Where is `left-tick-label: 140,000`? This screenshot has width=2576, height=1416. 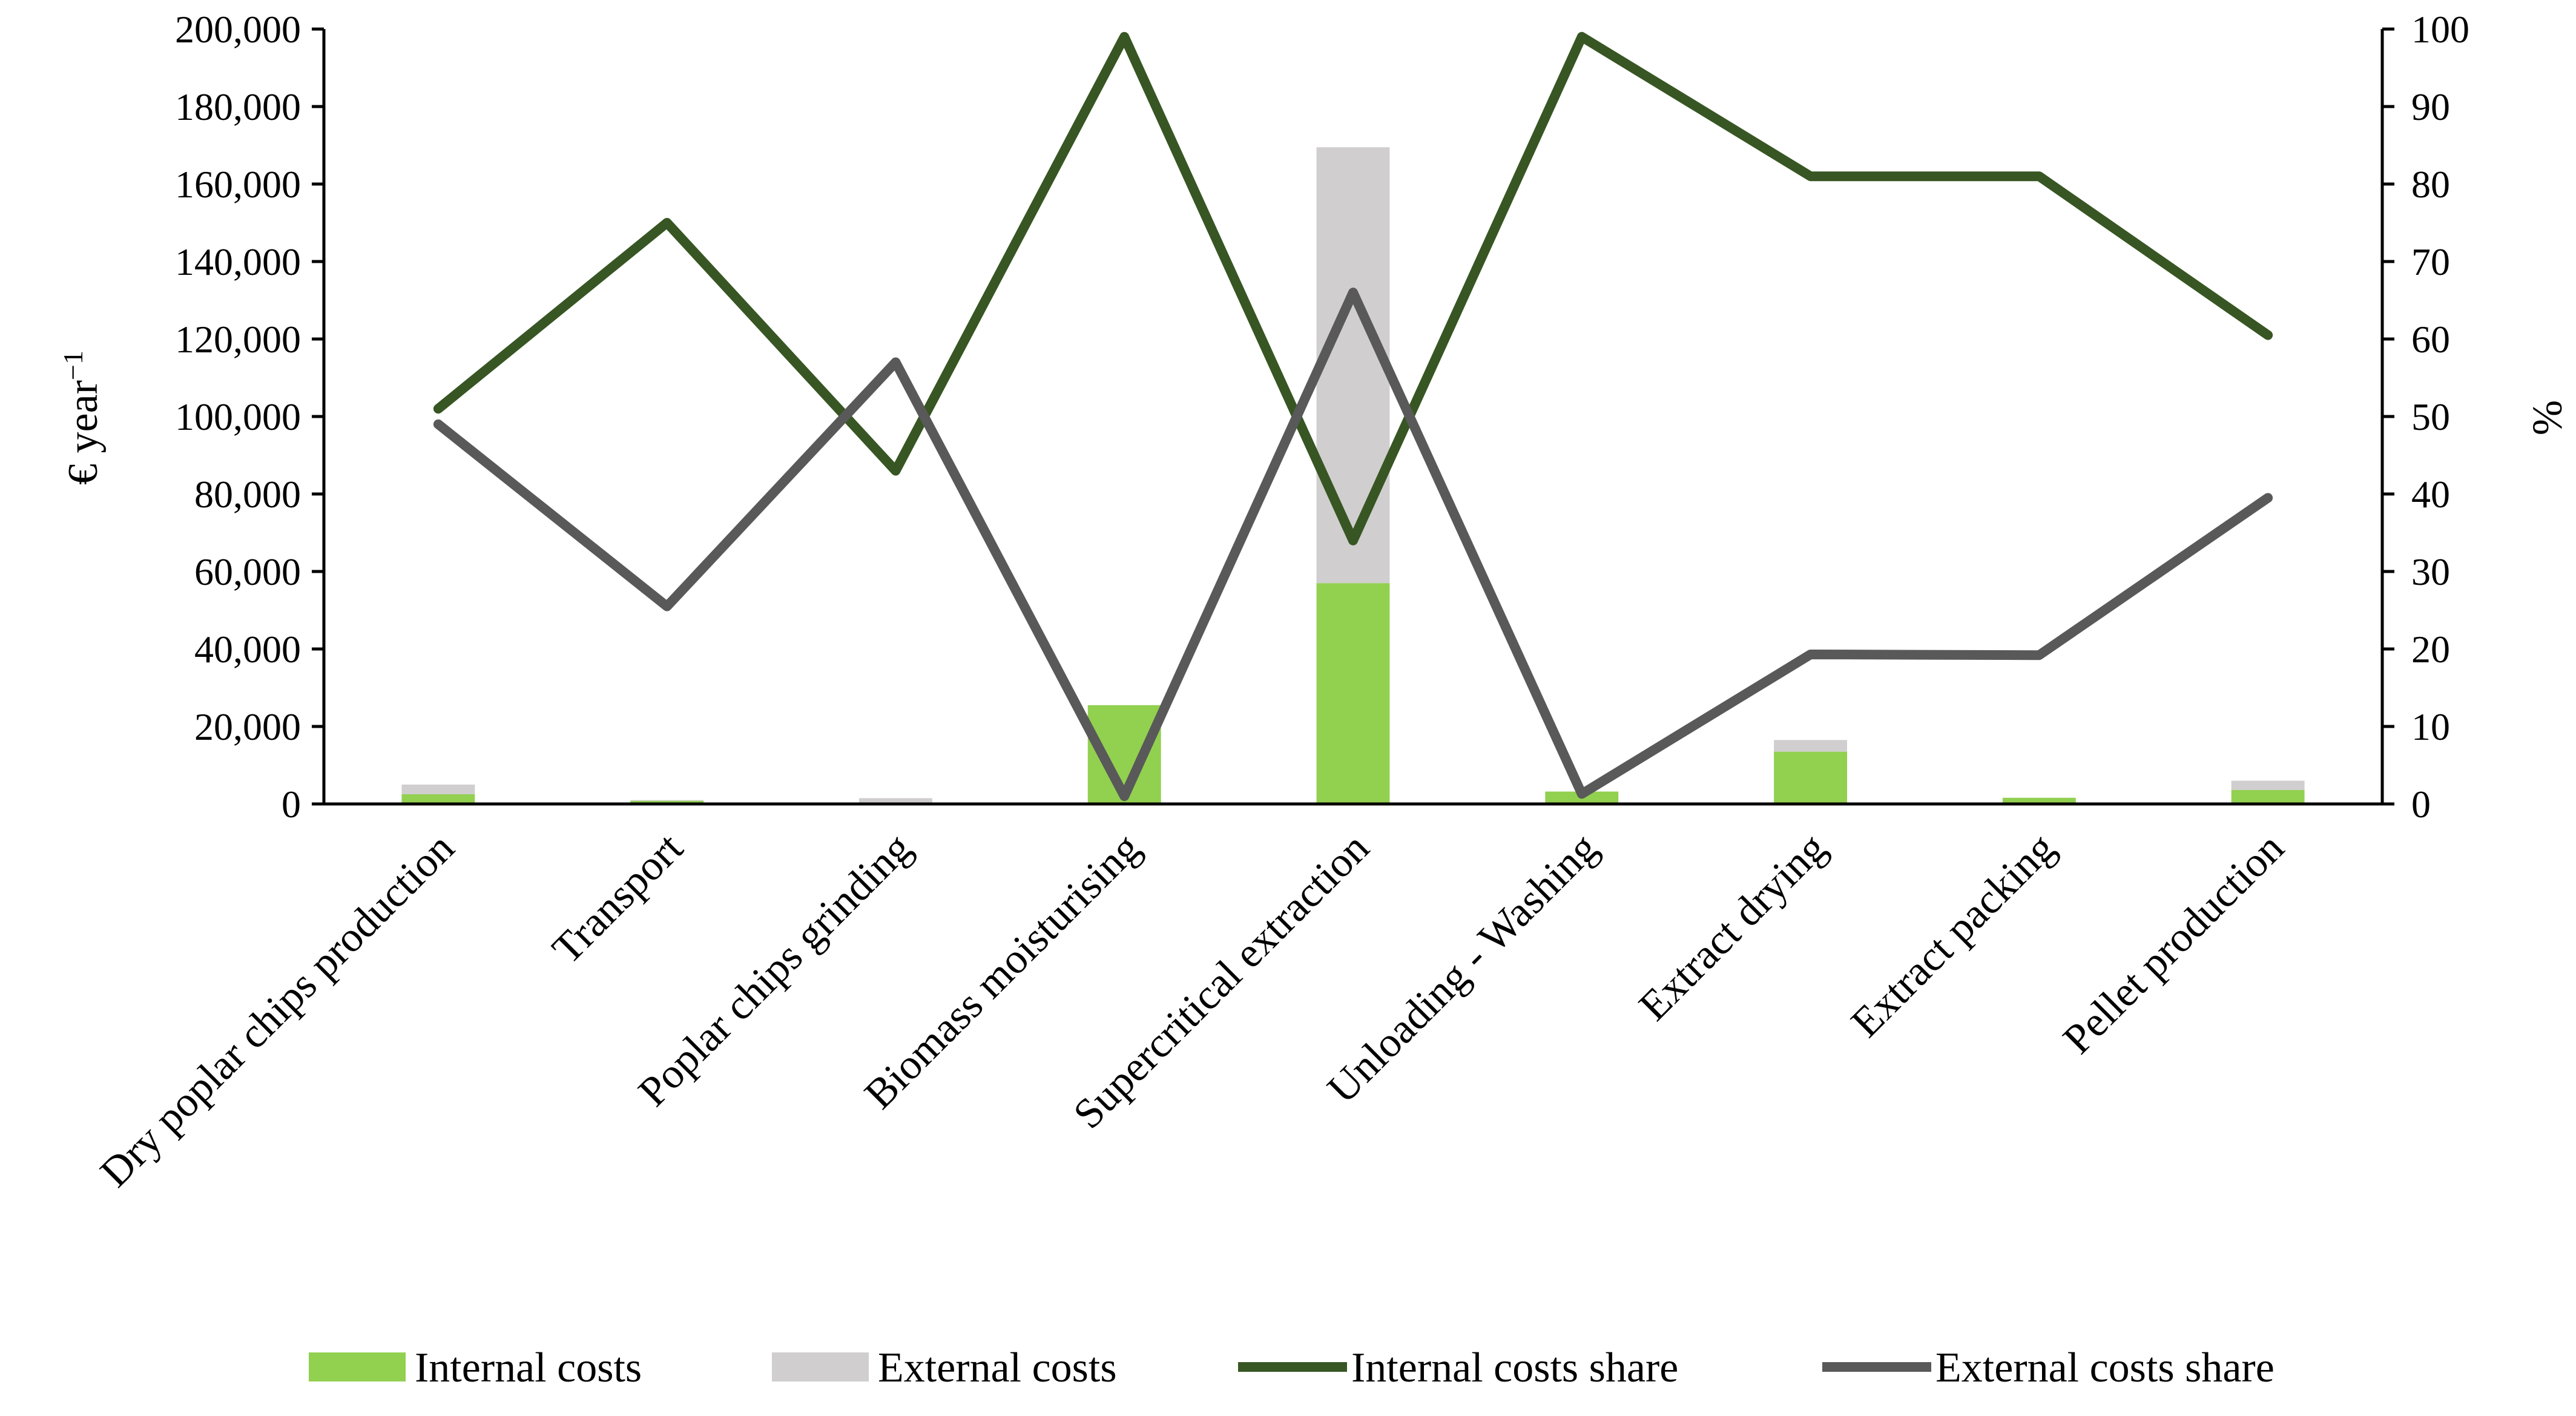 left-tick-label: 140,000 is located at coordinates (238, 261).